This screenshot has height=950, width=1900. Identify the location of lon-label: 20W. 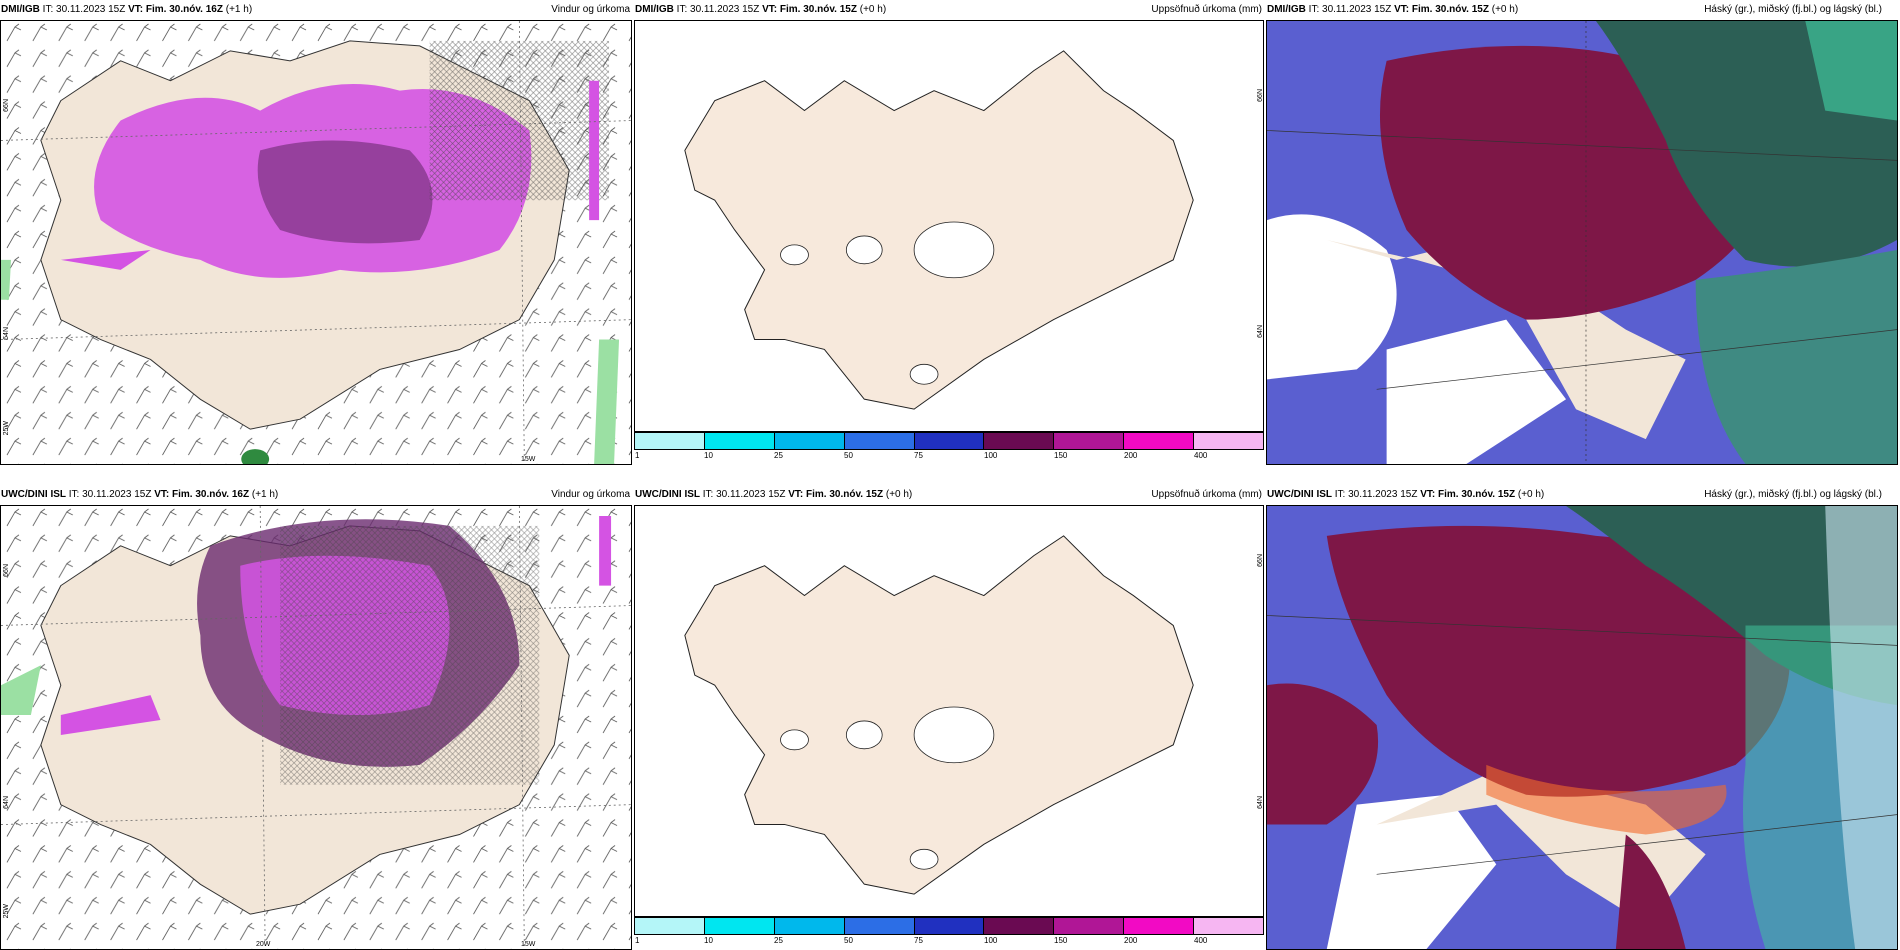
(263, 944).